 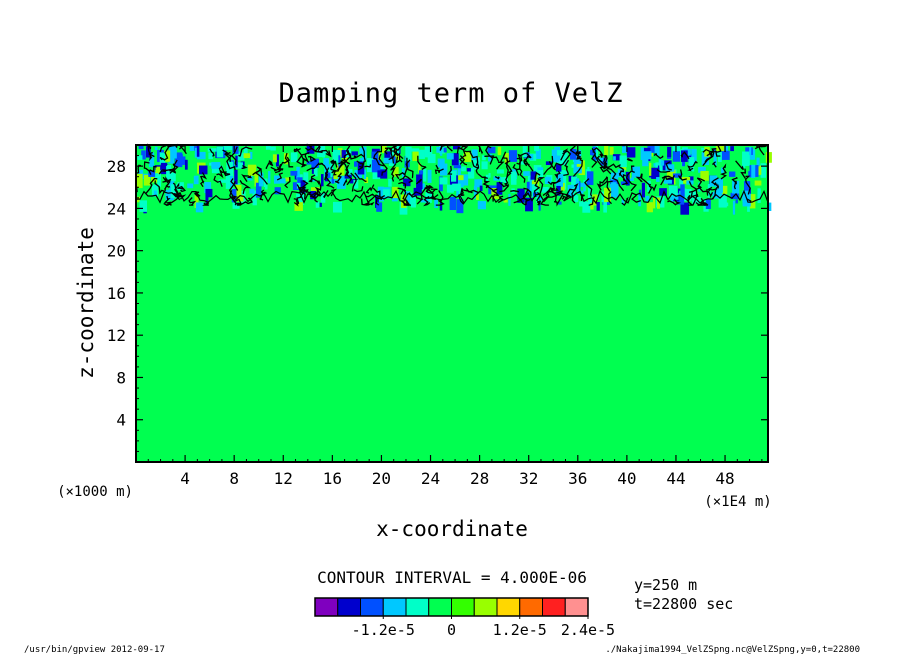 I want to click on x-tick-label: 36, so click(x=577, y=478).